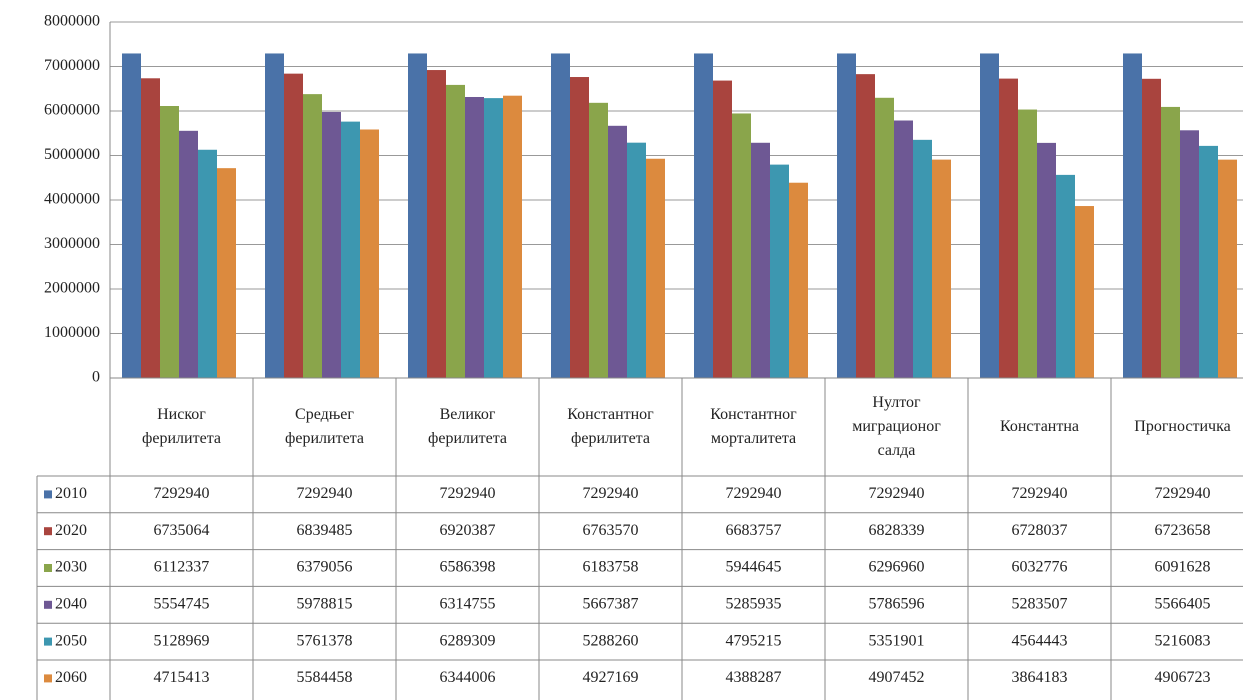  I want to click on table-value: 6735064, so click(182, 530).